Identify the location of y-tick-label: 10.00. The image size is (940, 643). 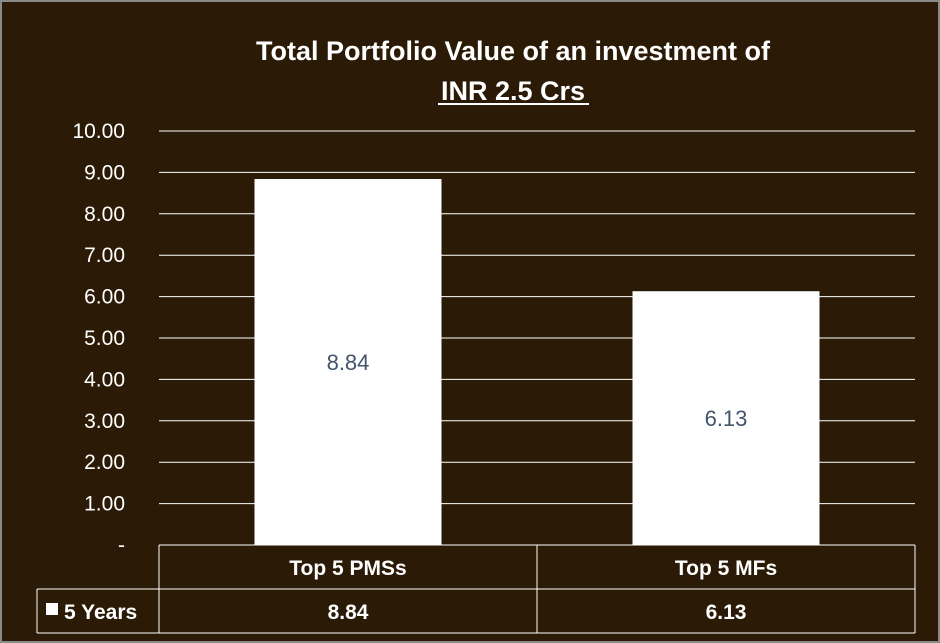
(98, 131).